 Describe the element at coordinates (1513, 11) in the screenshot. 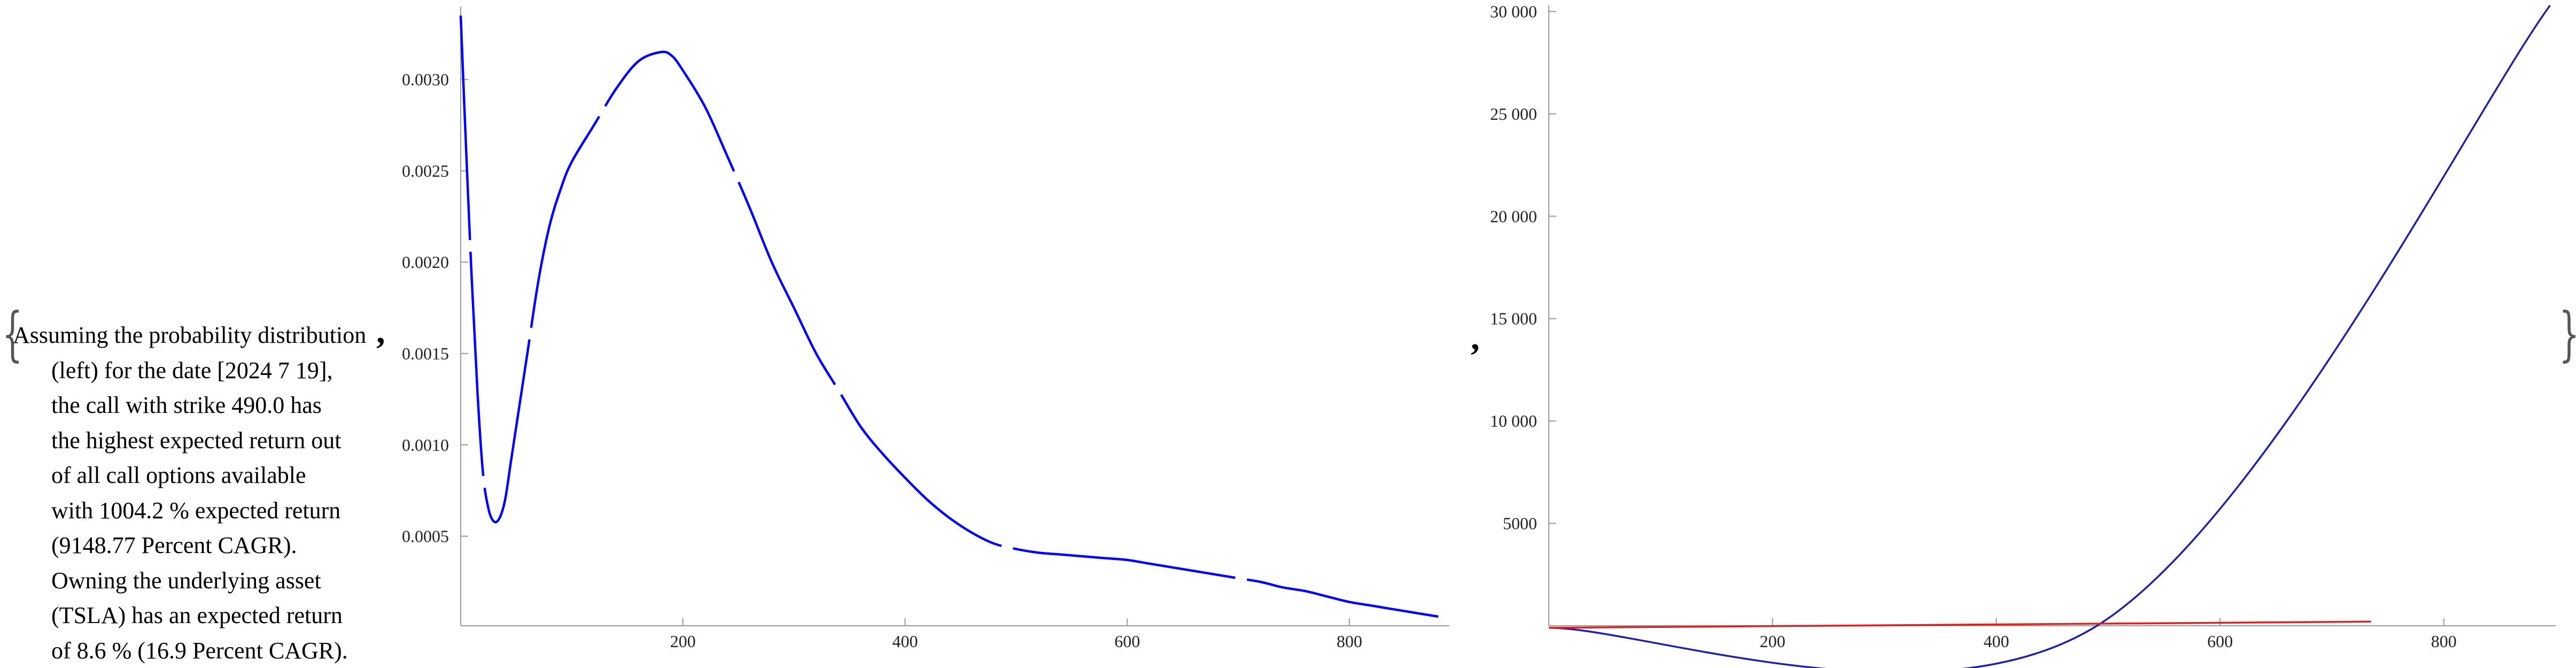

I see `payoff-y-tick-label: 30 000` at that location.